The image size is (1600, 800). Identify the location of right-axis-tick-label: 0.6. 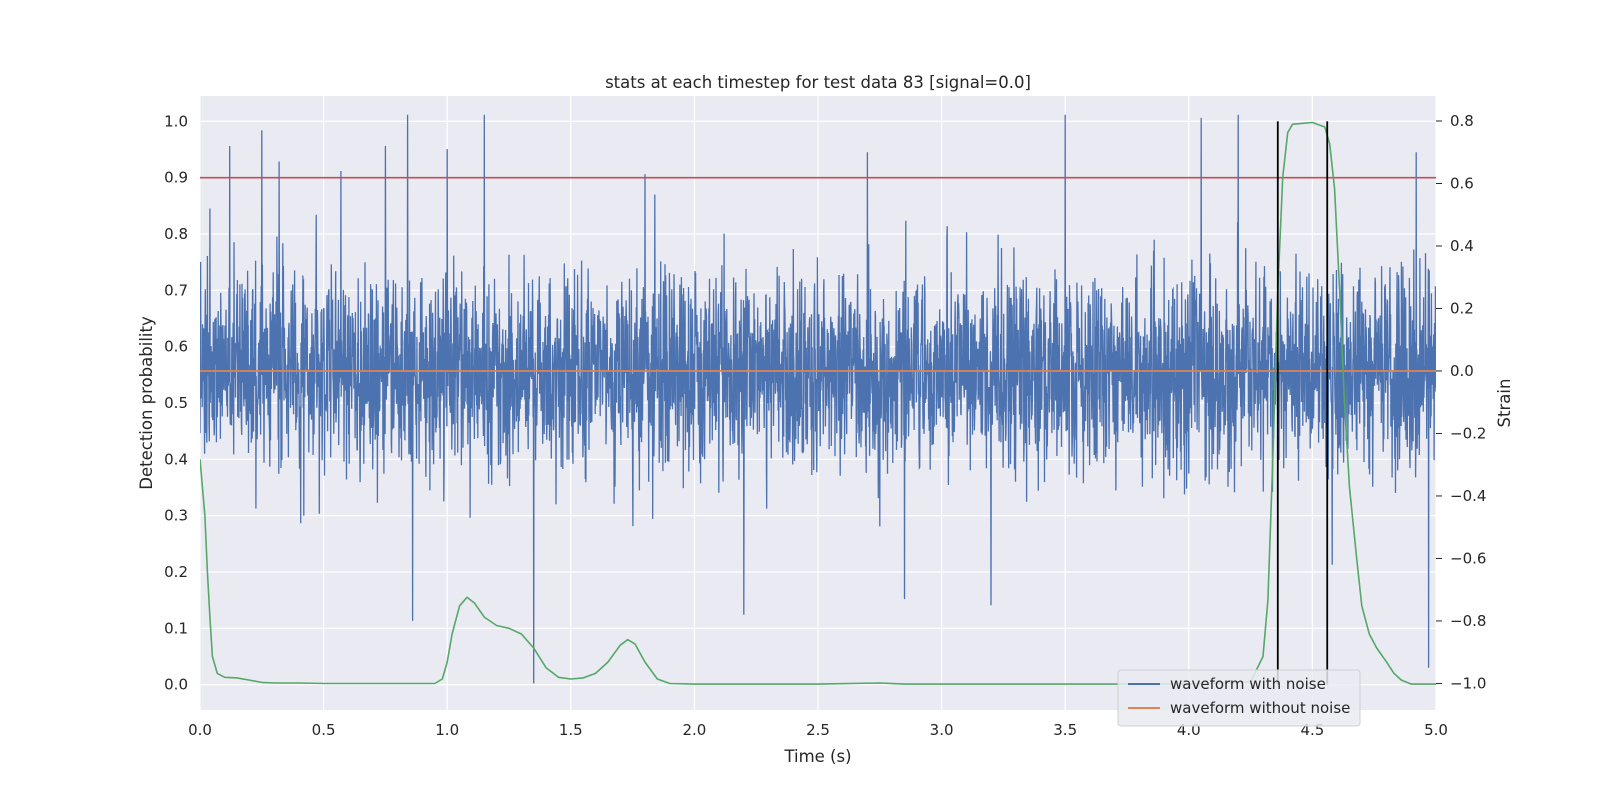
(1462, 183).